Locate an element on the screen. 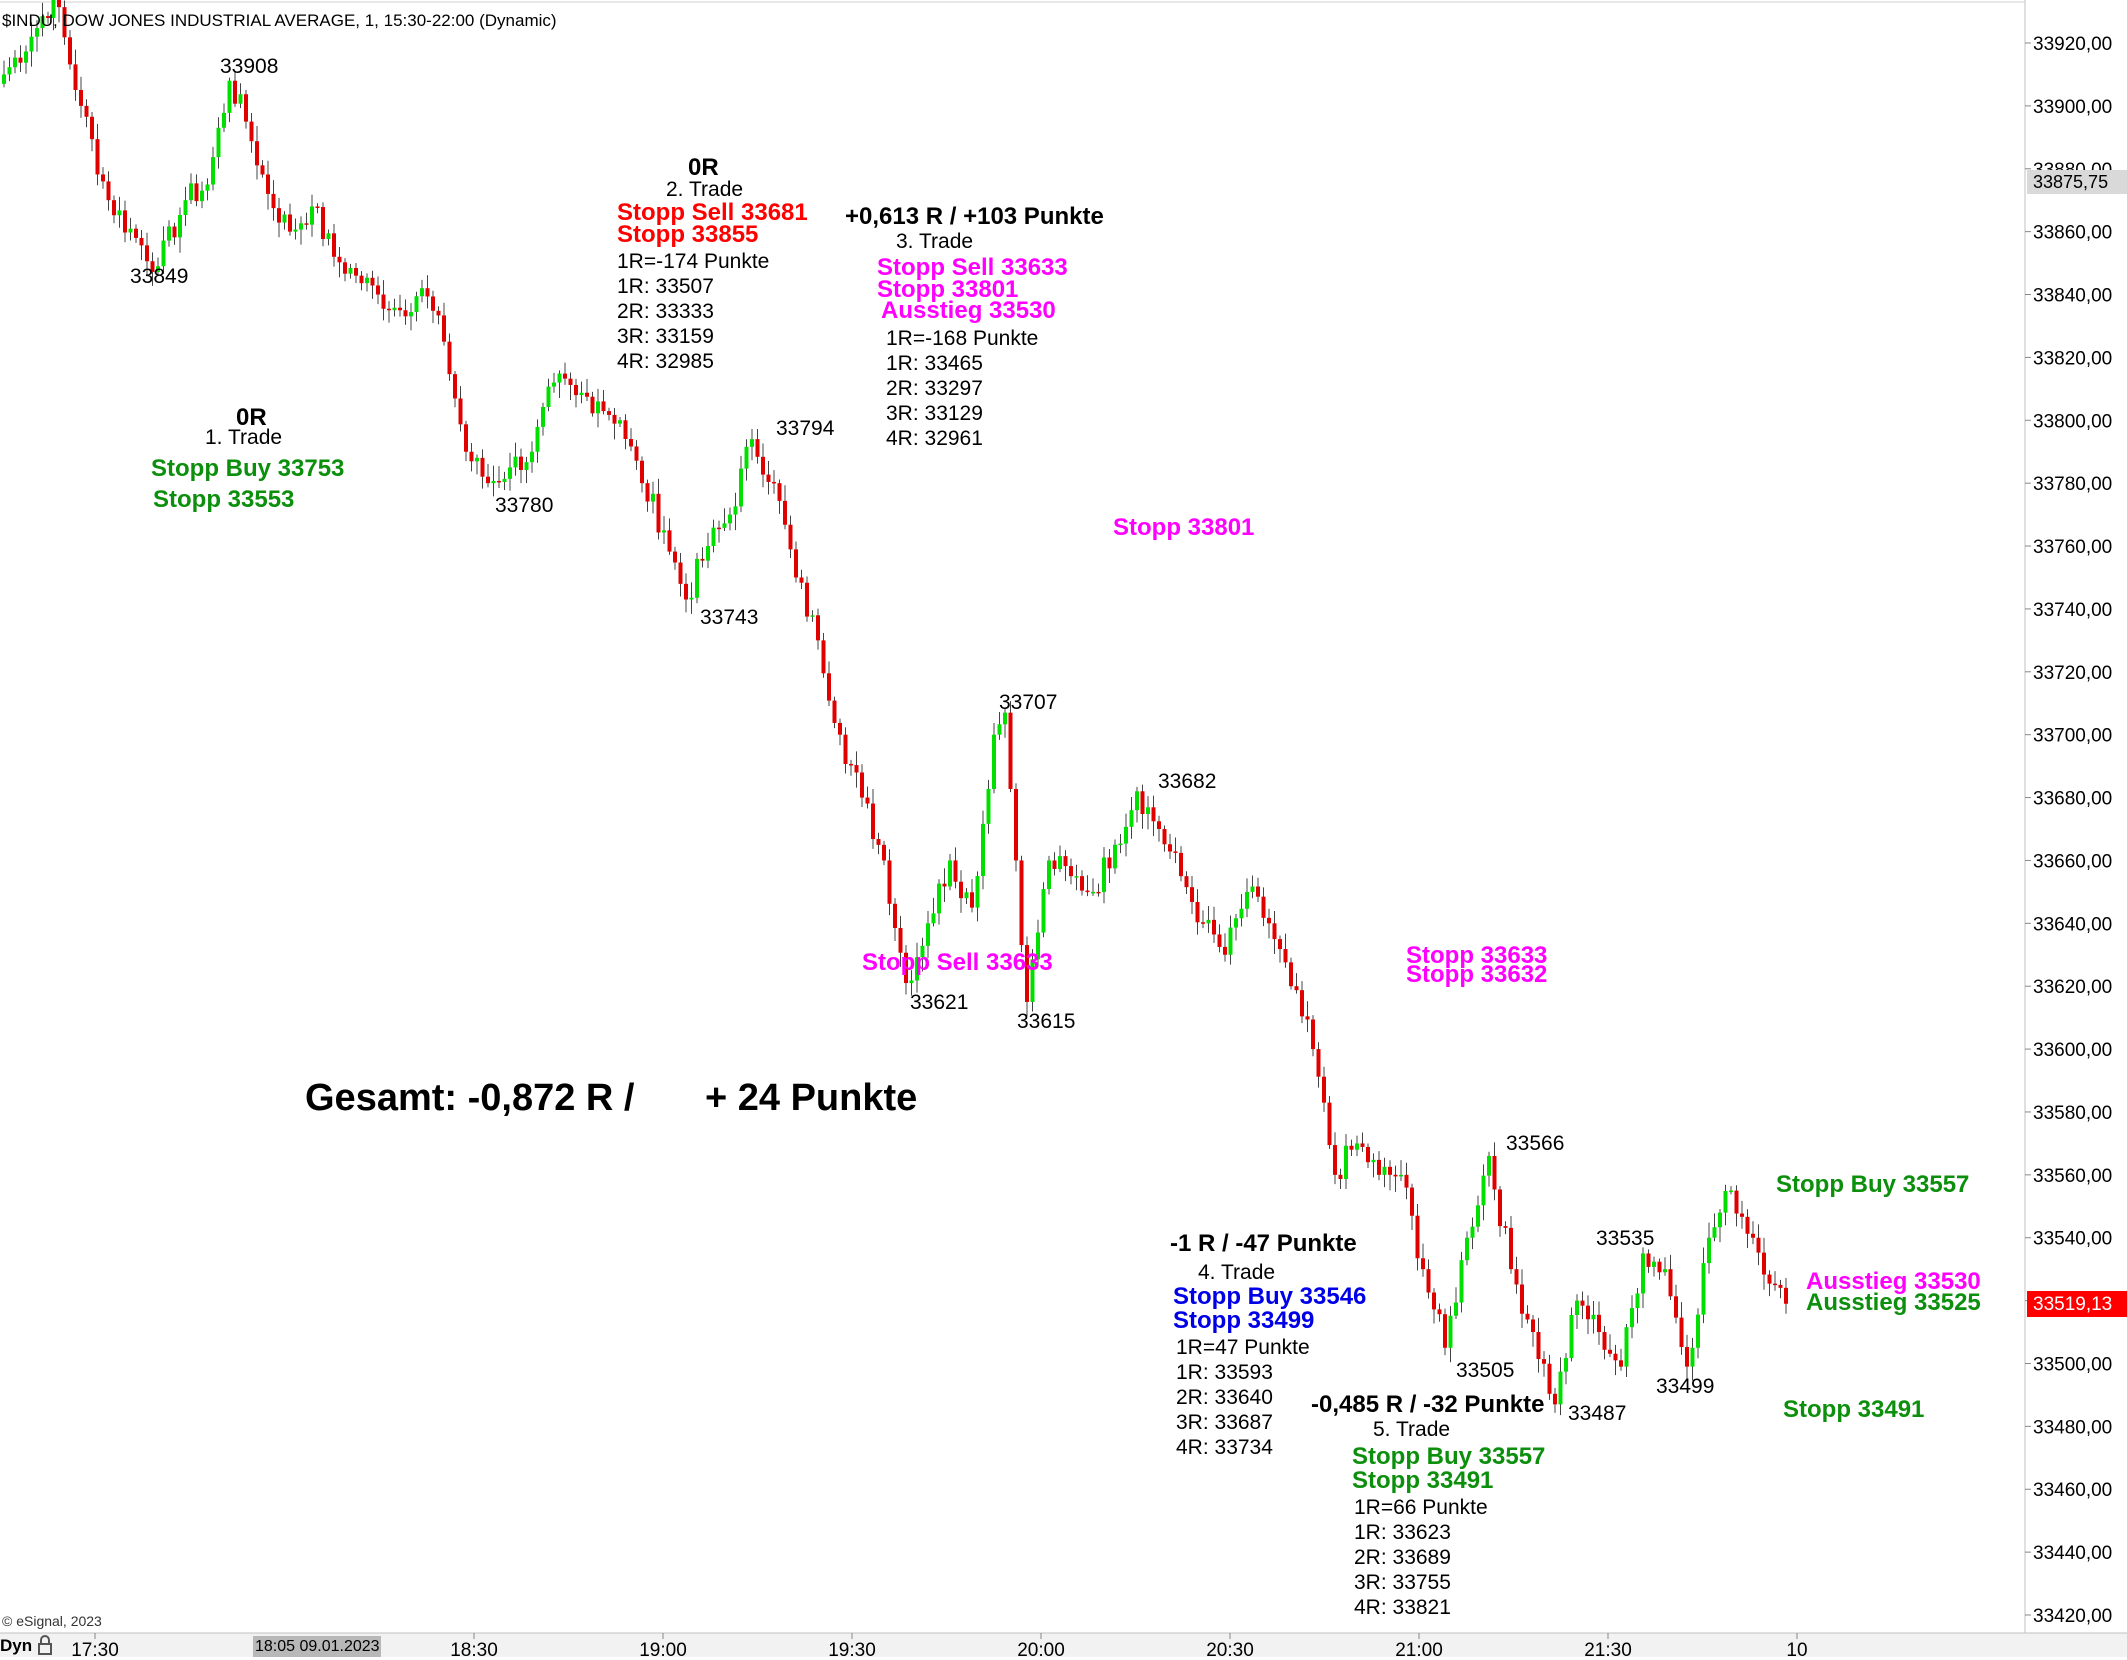  trade2-or: 0R is located at coordinates (703, 167).